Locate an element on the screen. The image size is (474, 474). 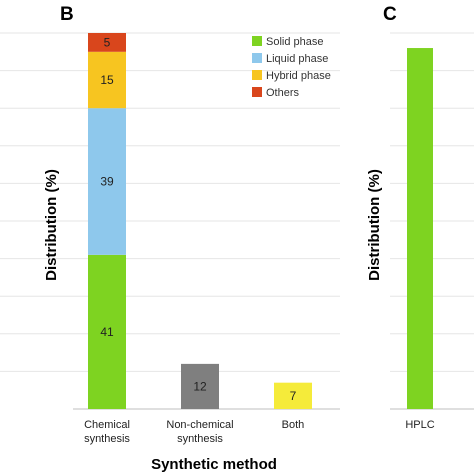
bar-hplc is located at coordinates (420, 228).